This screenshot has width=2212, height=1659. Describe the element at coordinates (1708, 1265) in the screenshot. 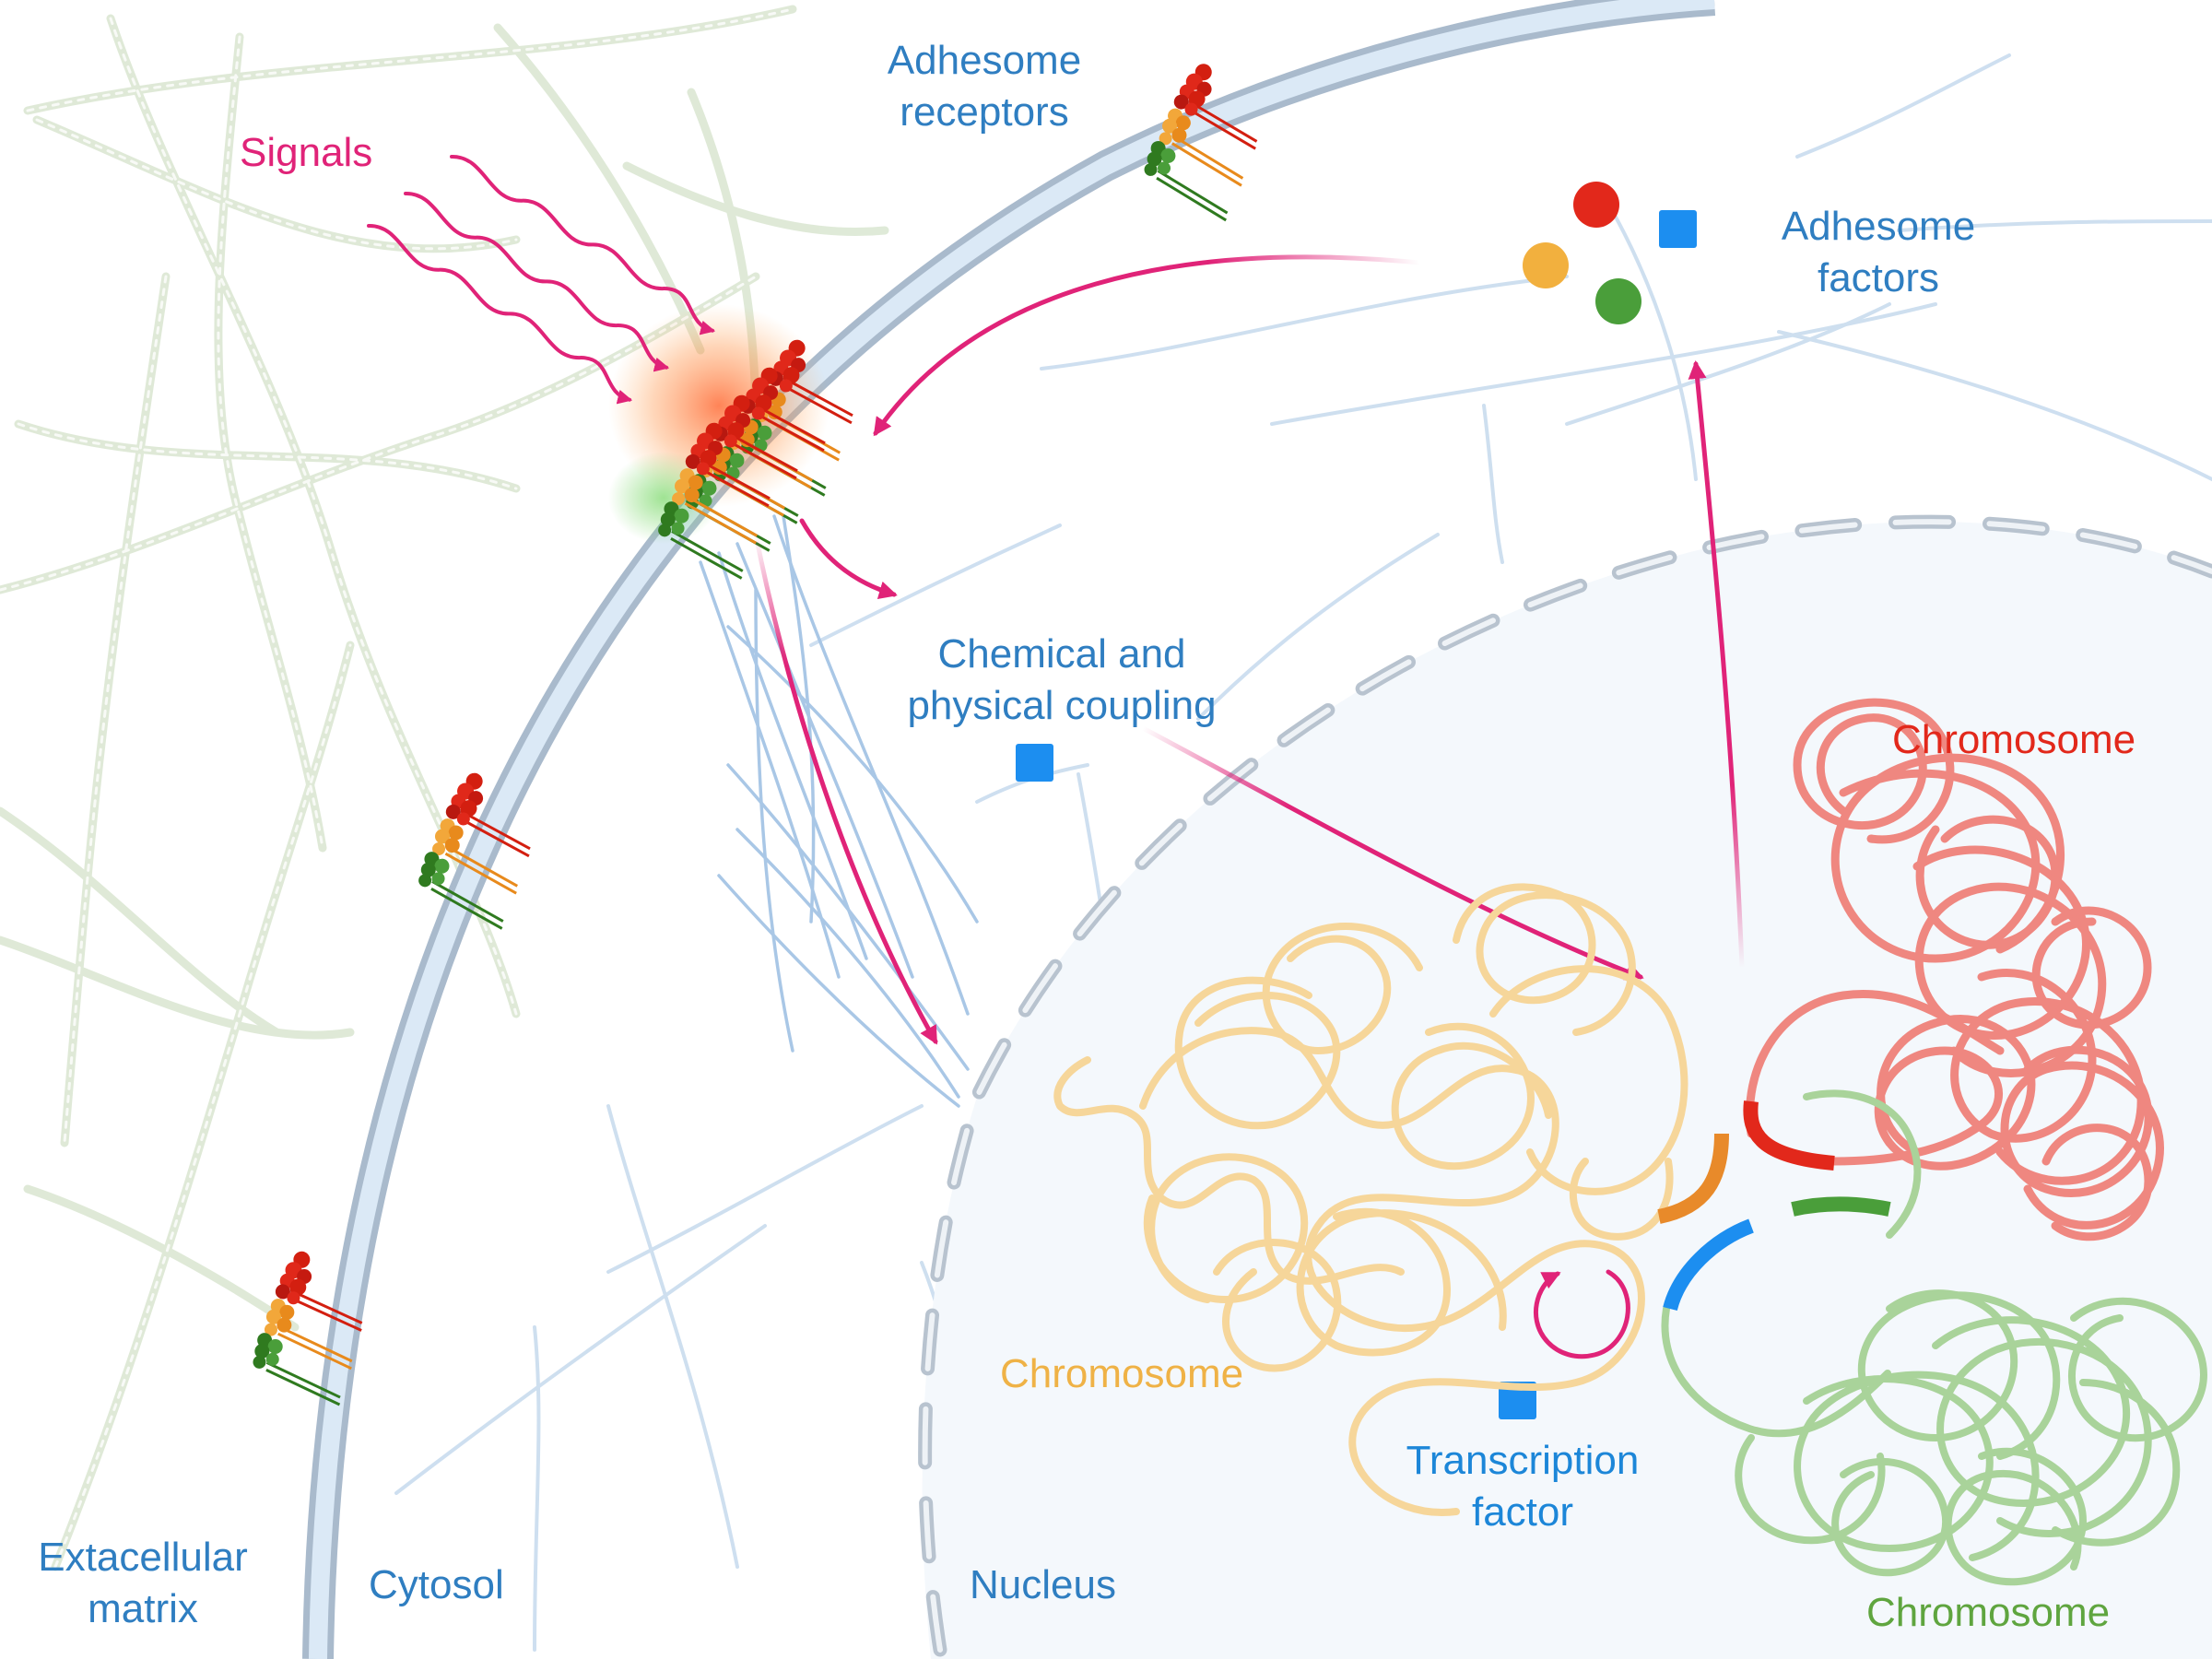

I see `gene-segment-blue` at that location.